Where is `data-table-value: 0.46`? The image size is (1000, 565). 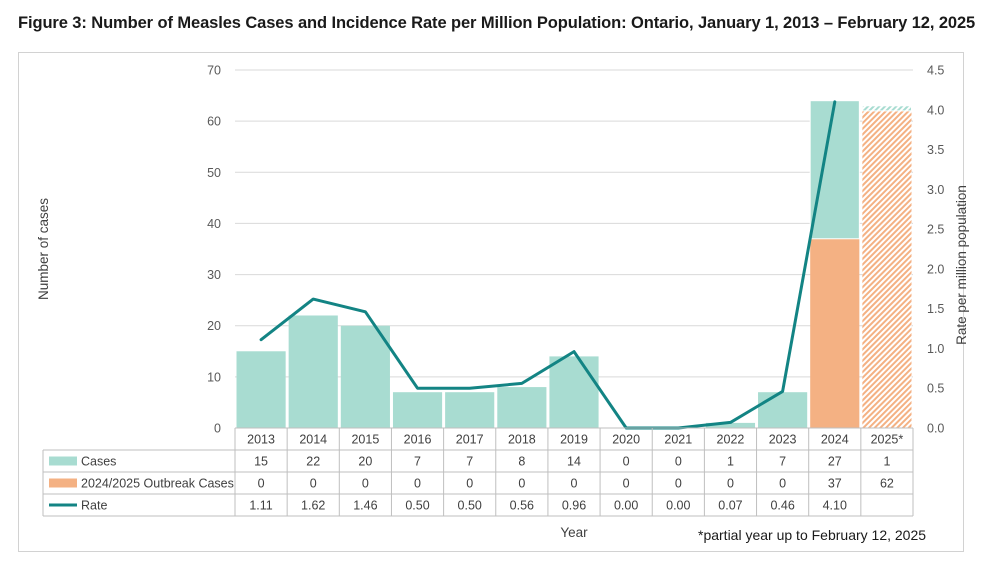
data-table-value: 0.46 is located at coordinates (782, 506).